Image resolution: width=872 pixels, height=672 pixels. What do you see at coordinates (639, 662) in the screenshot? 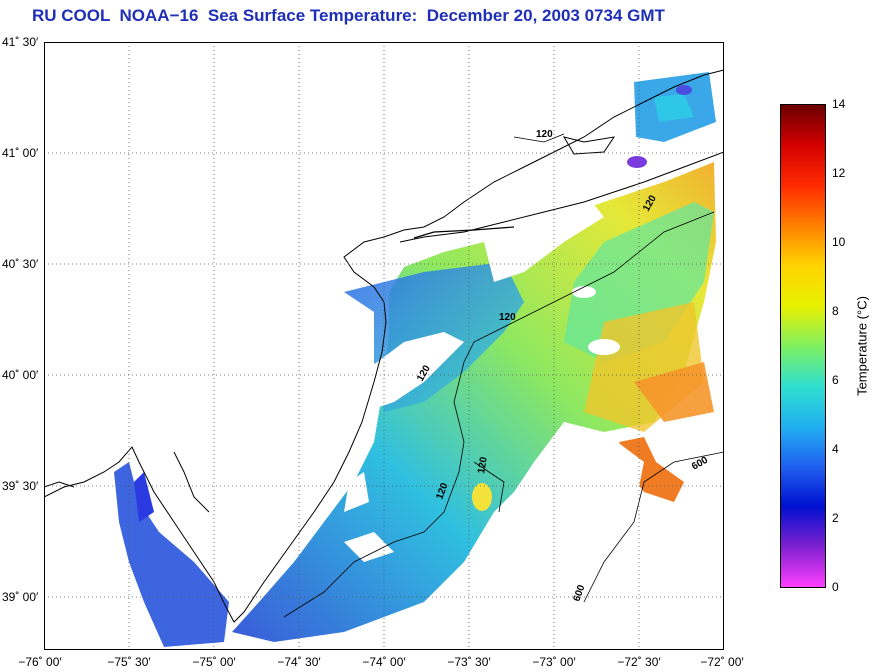
I see `lon-tick-label: −72˚ 30′` at bounding box center [639, 662].